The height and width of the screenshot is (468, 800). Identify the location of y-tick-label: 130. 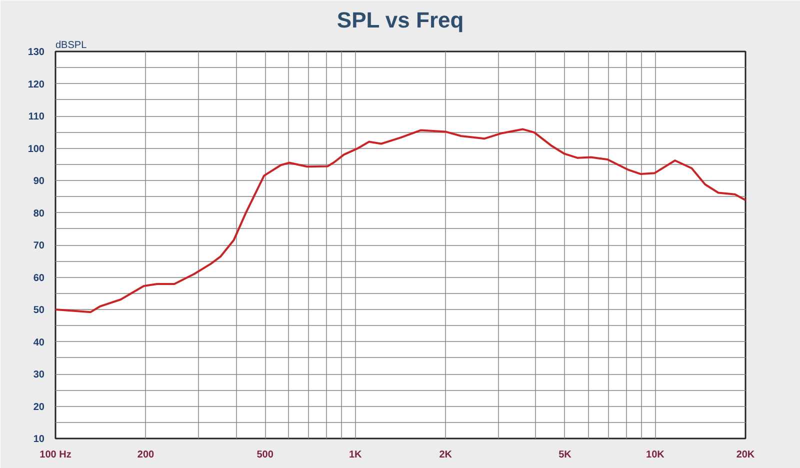
(36, 52).